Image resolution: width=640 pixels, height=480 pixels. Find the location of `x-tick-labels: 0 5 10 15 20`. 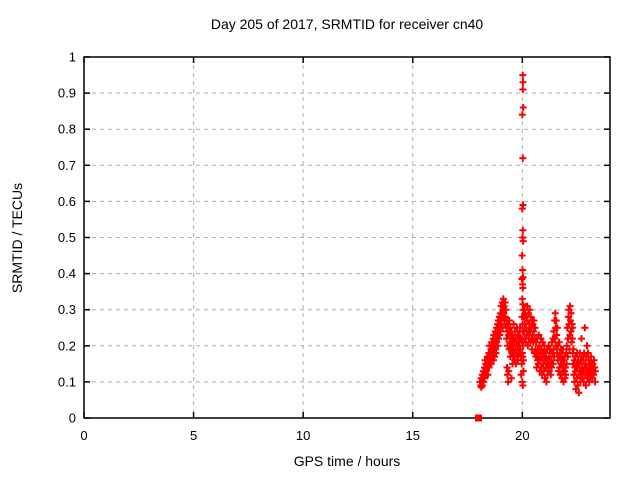

x-tick-labels: 0 5 10 15 20 is located at coordinates (304, 435).